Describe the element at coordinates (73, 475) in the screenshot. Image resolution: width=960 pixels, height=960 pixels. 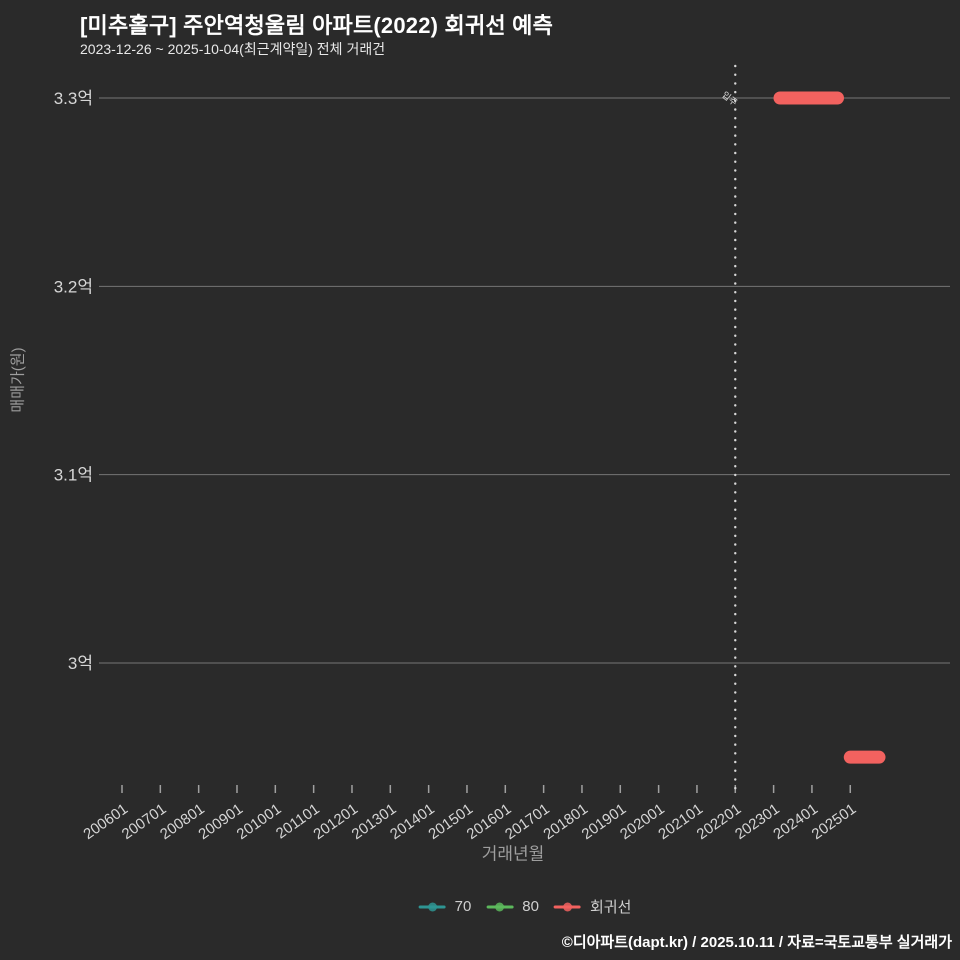
I see `y-tick-label: 3.1억` at that location.